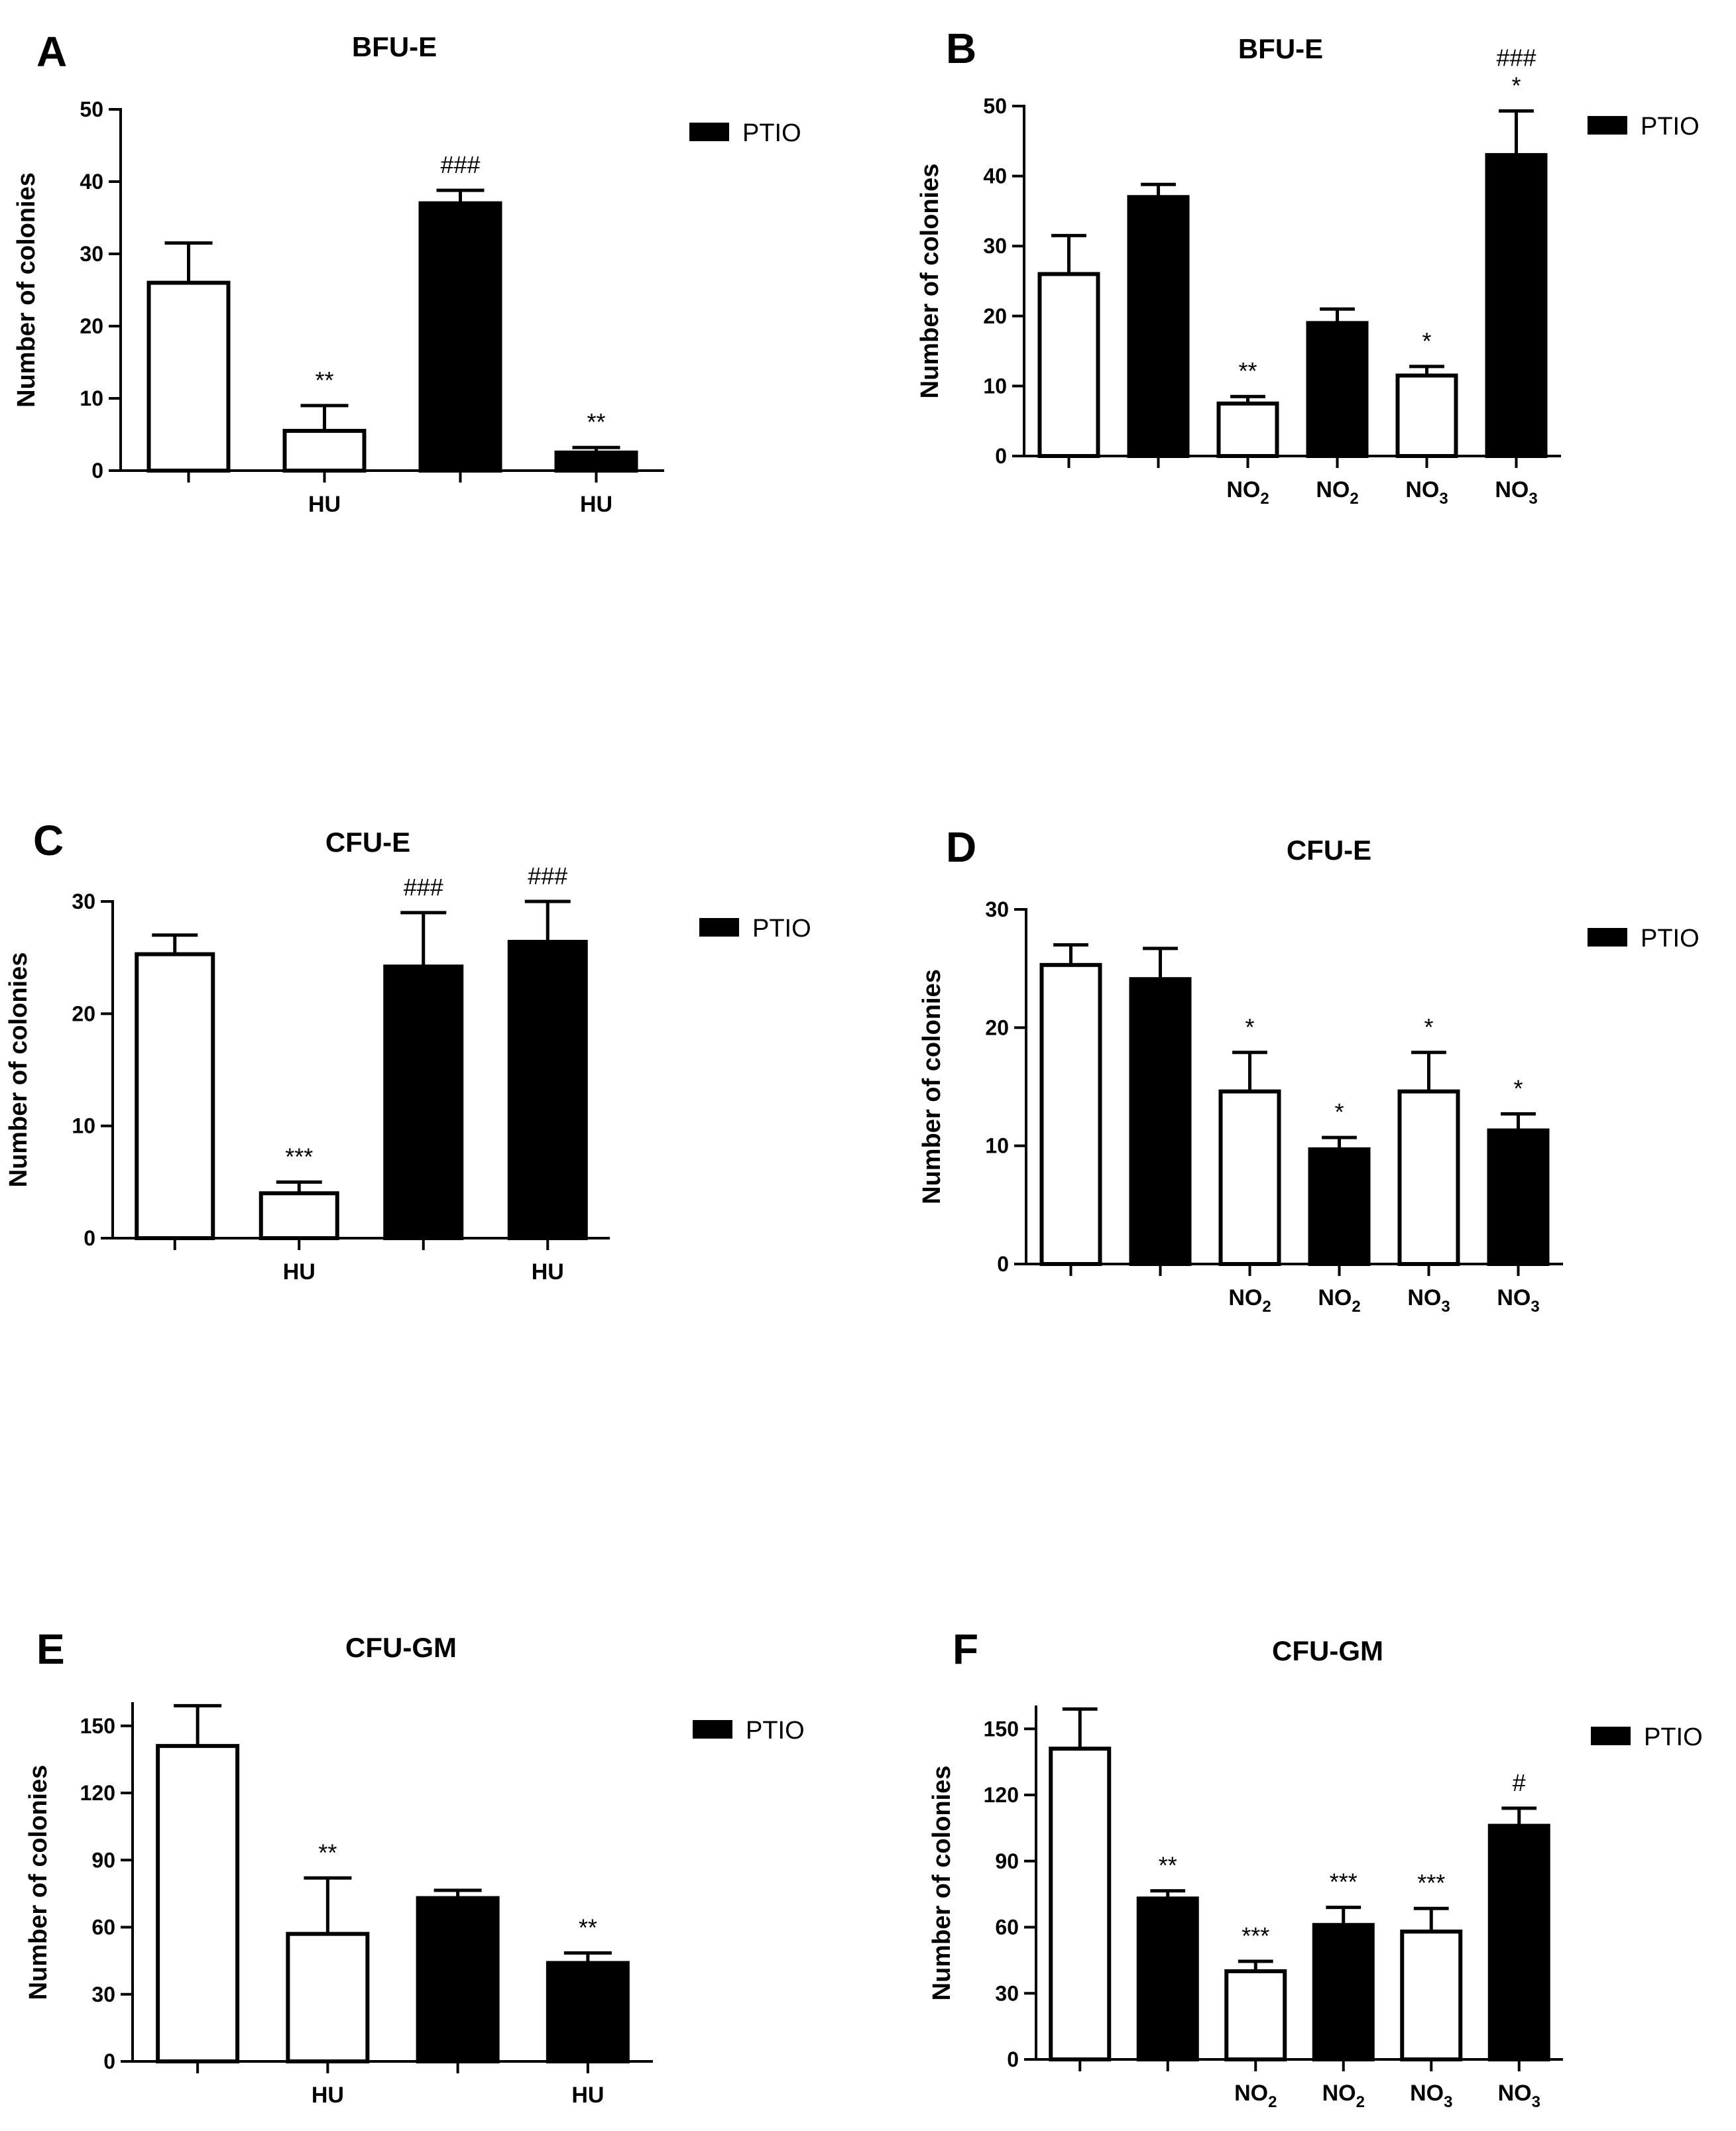 This screenshot has height=2131, width=1736. What do you see at coordinates (1519, 1783) in the screenshot?
I see `significance-marker: #` at bounding box center [1519, 1783].